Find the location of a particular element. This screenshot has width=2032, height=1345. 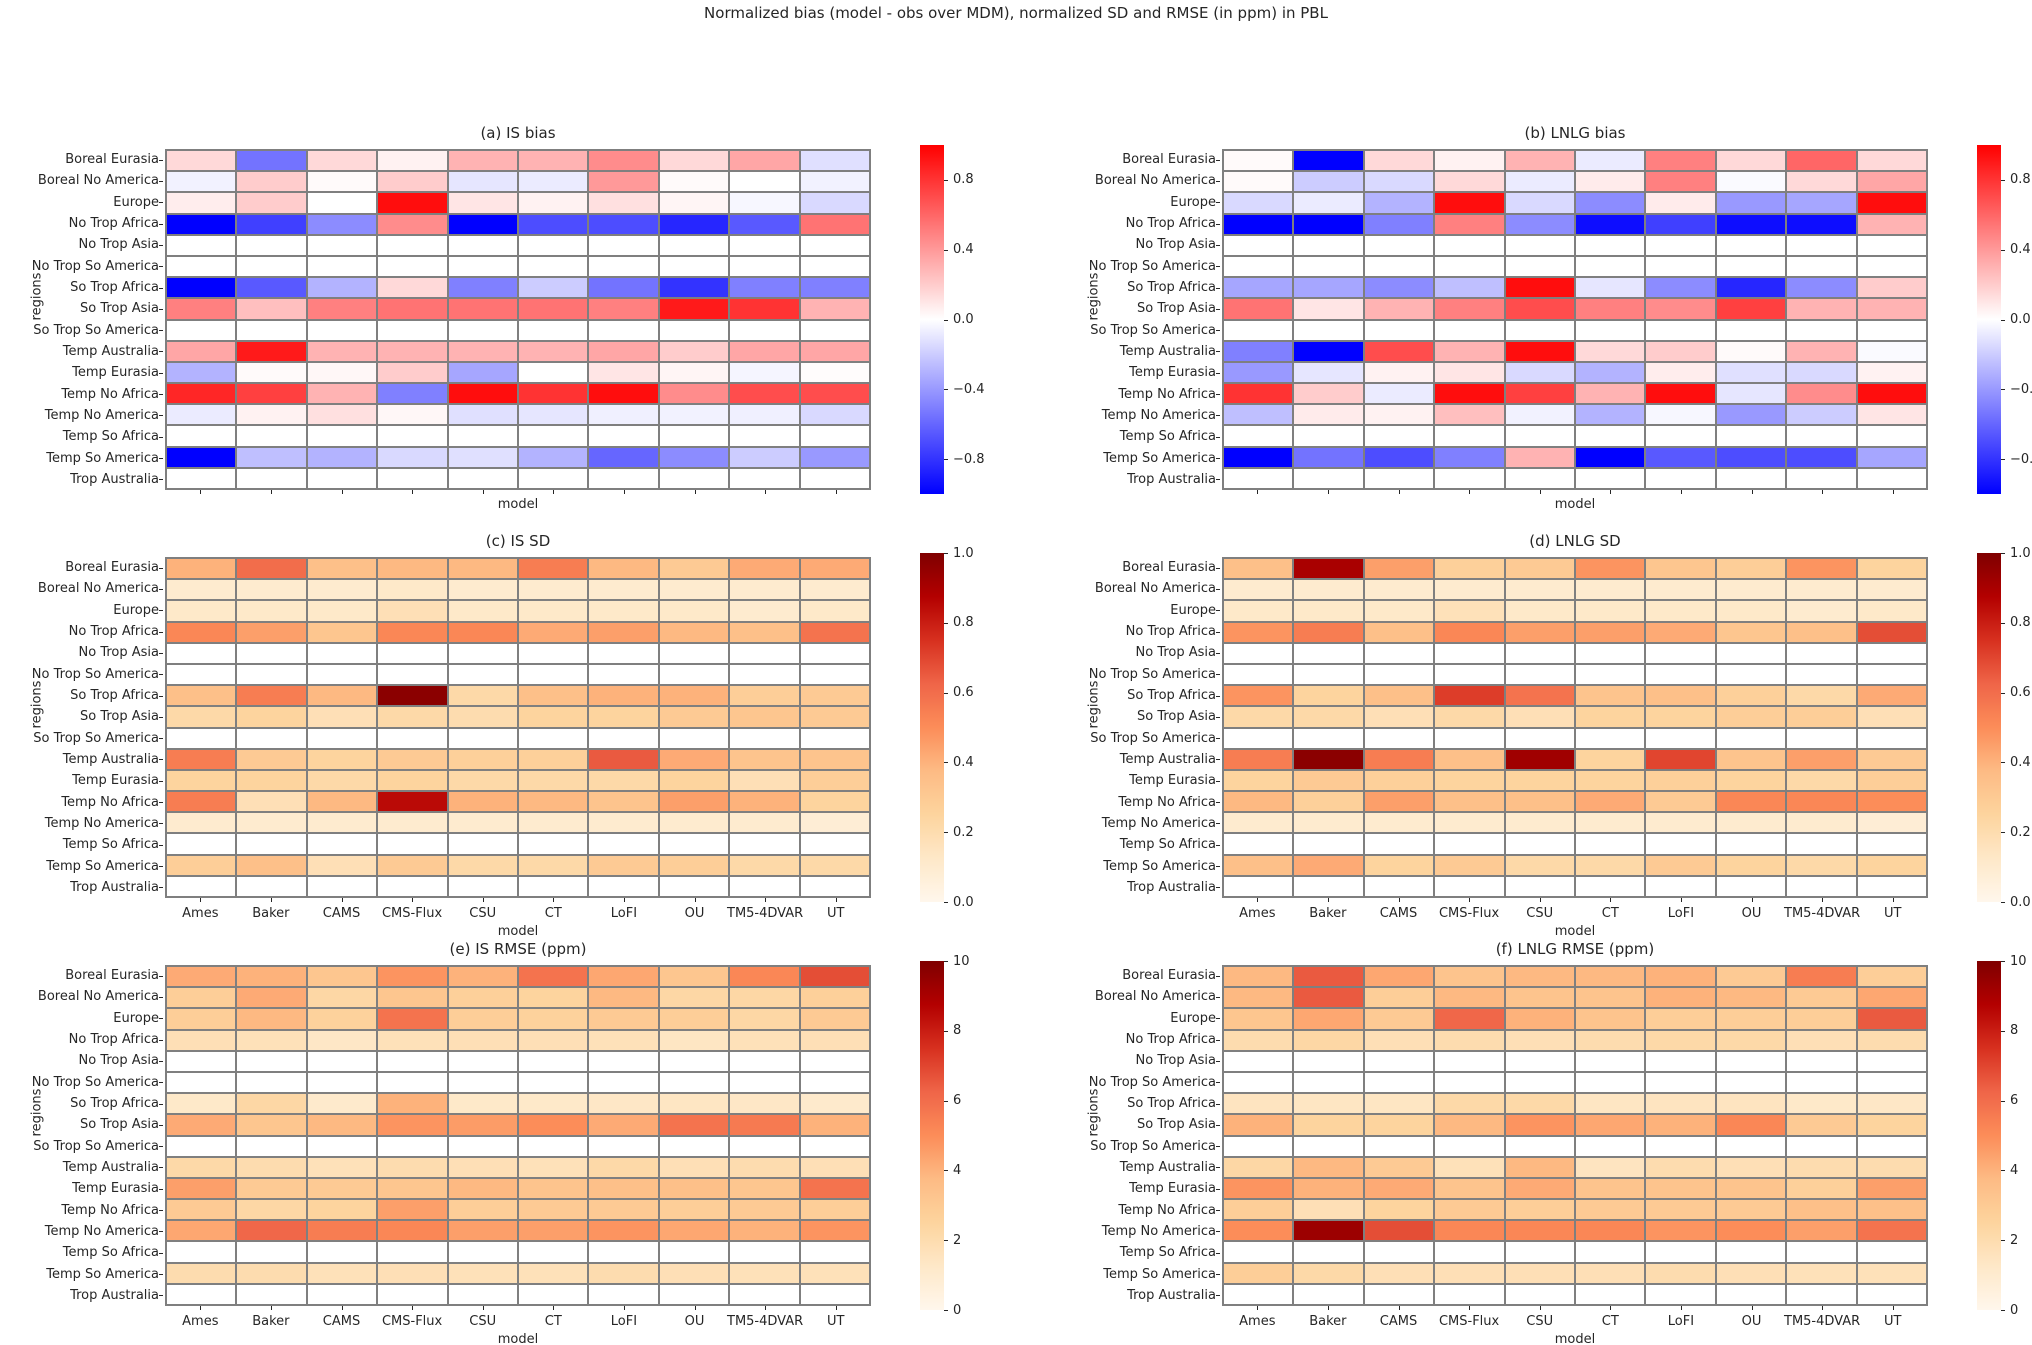

y-tick-label: Europe is located at coordinates (136, 1018).